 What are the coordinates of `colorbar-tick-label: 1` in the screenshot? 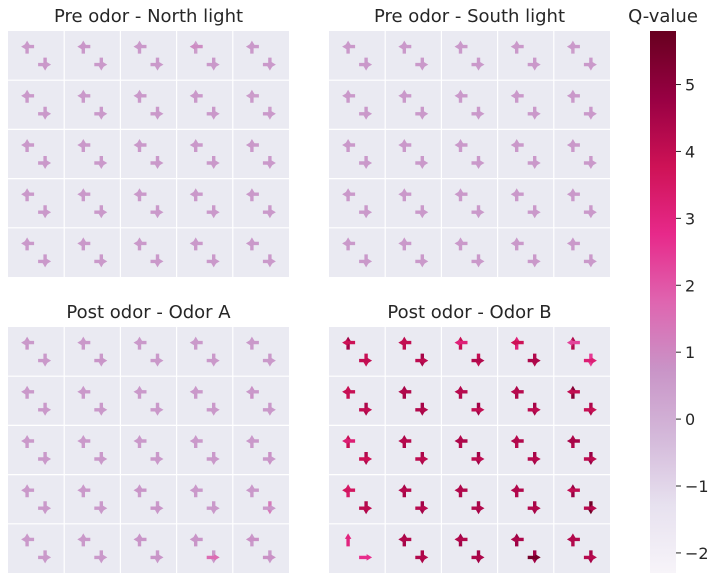 It's located at (690, 352).